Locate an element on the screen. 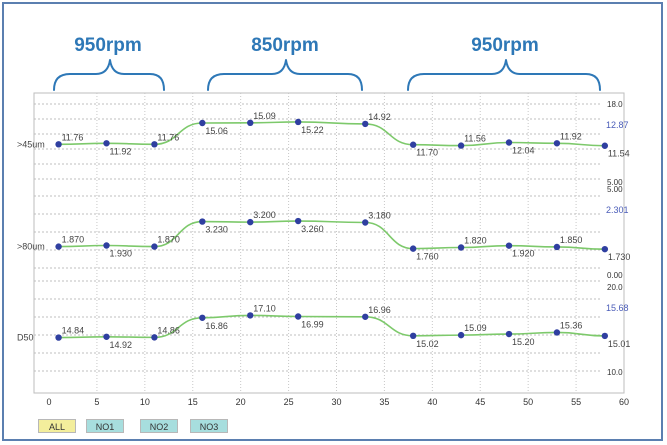  x-tick-label: 30 is located at coordinates (336, 402).